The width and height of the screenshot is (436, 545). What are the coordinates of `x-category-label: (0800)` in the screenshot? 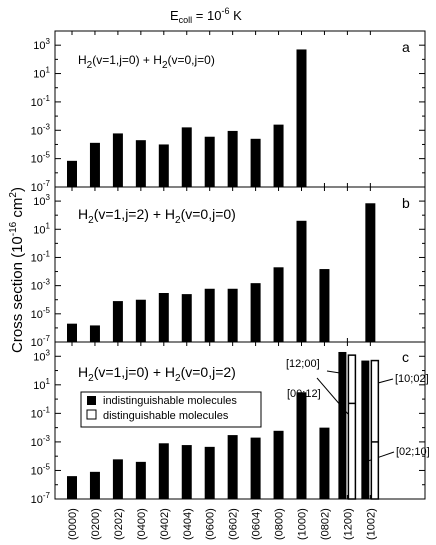 It's located at (280, 524).